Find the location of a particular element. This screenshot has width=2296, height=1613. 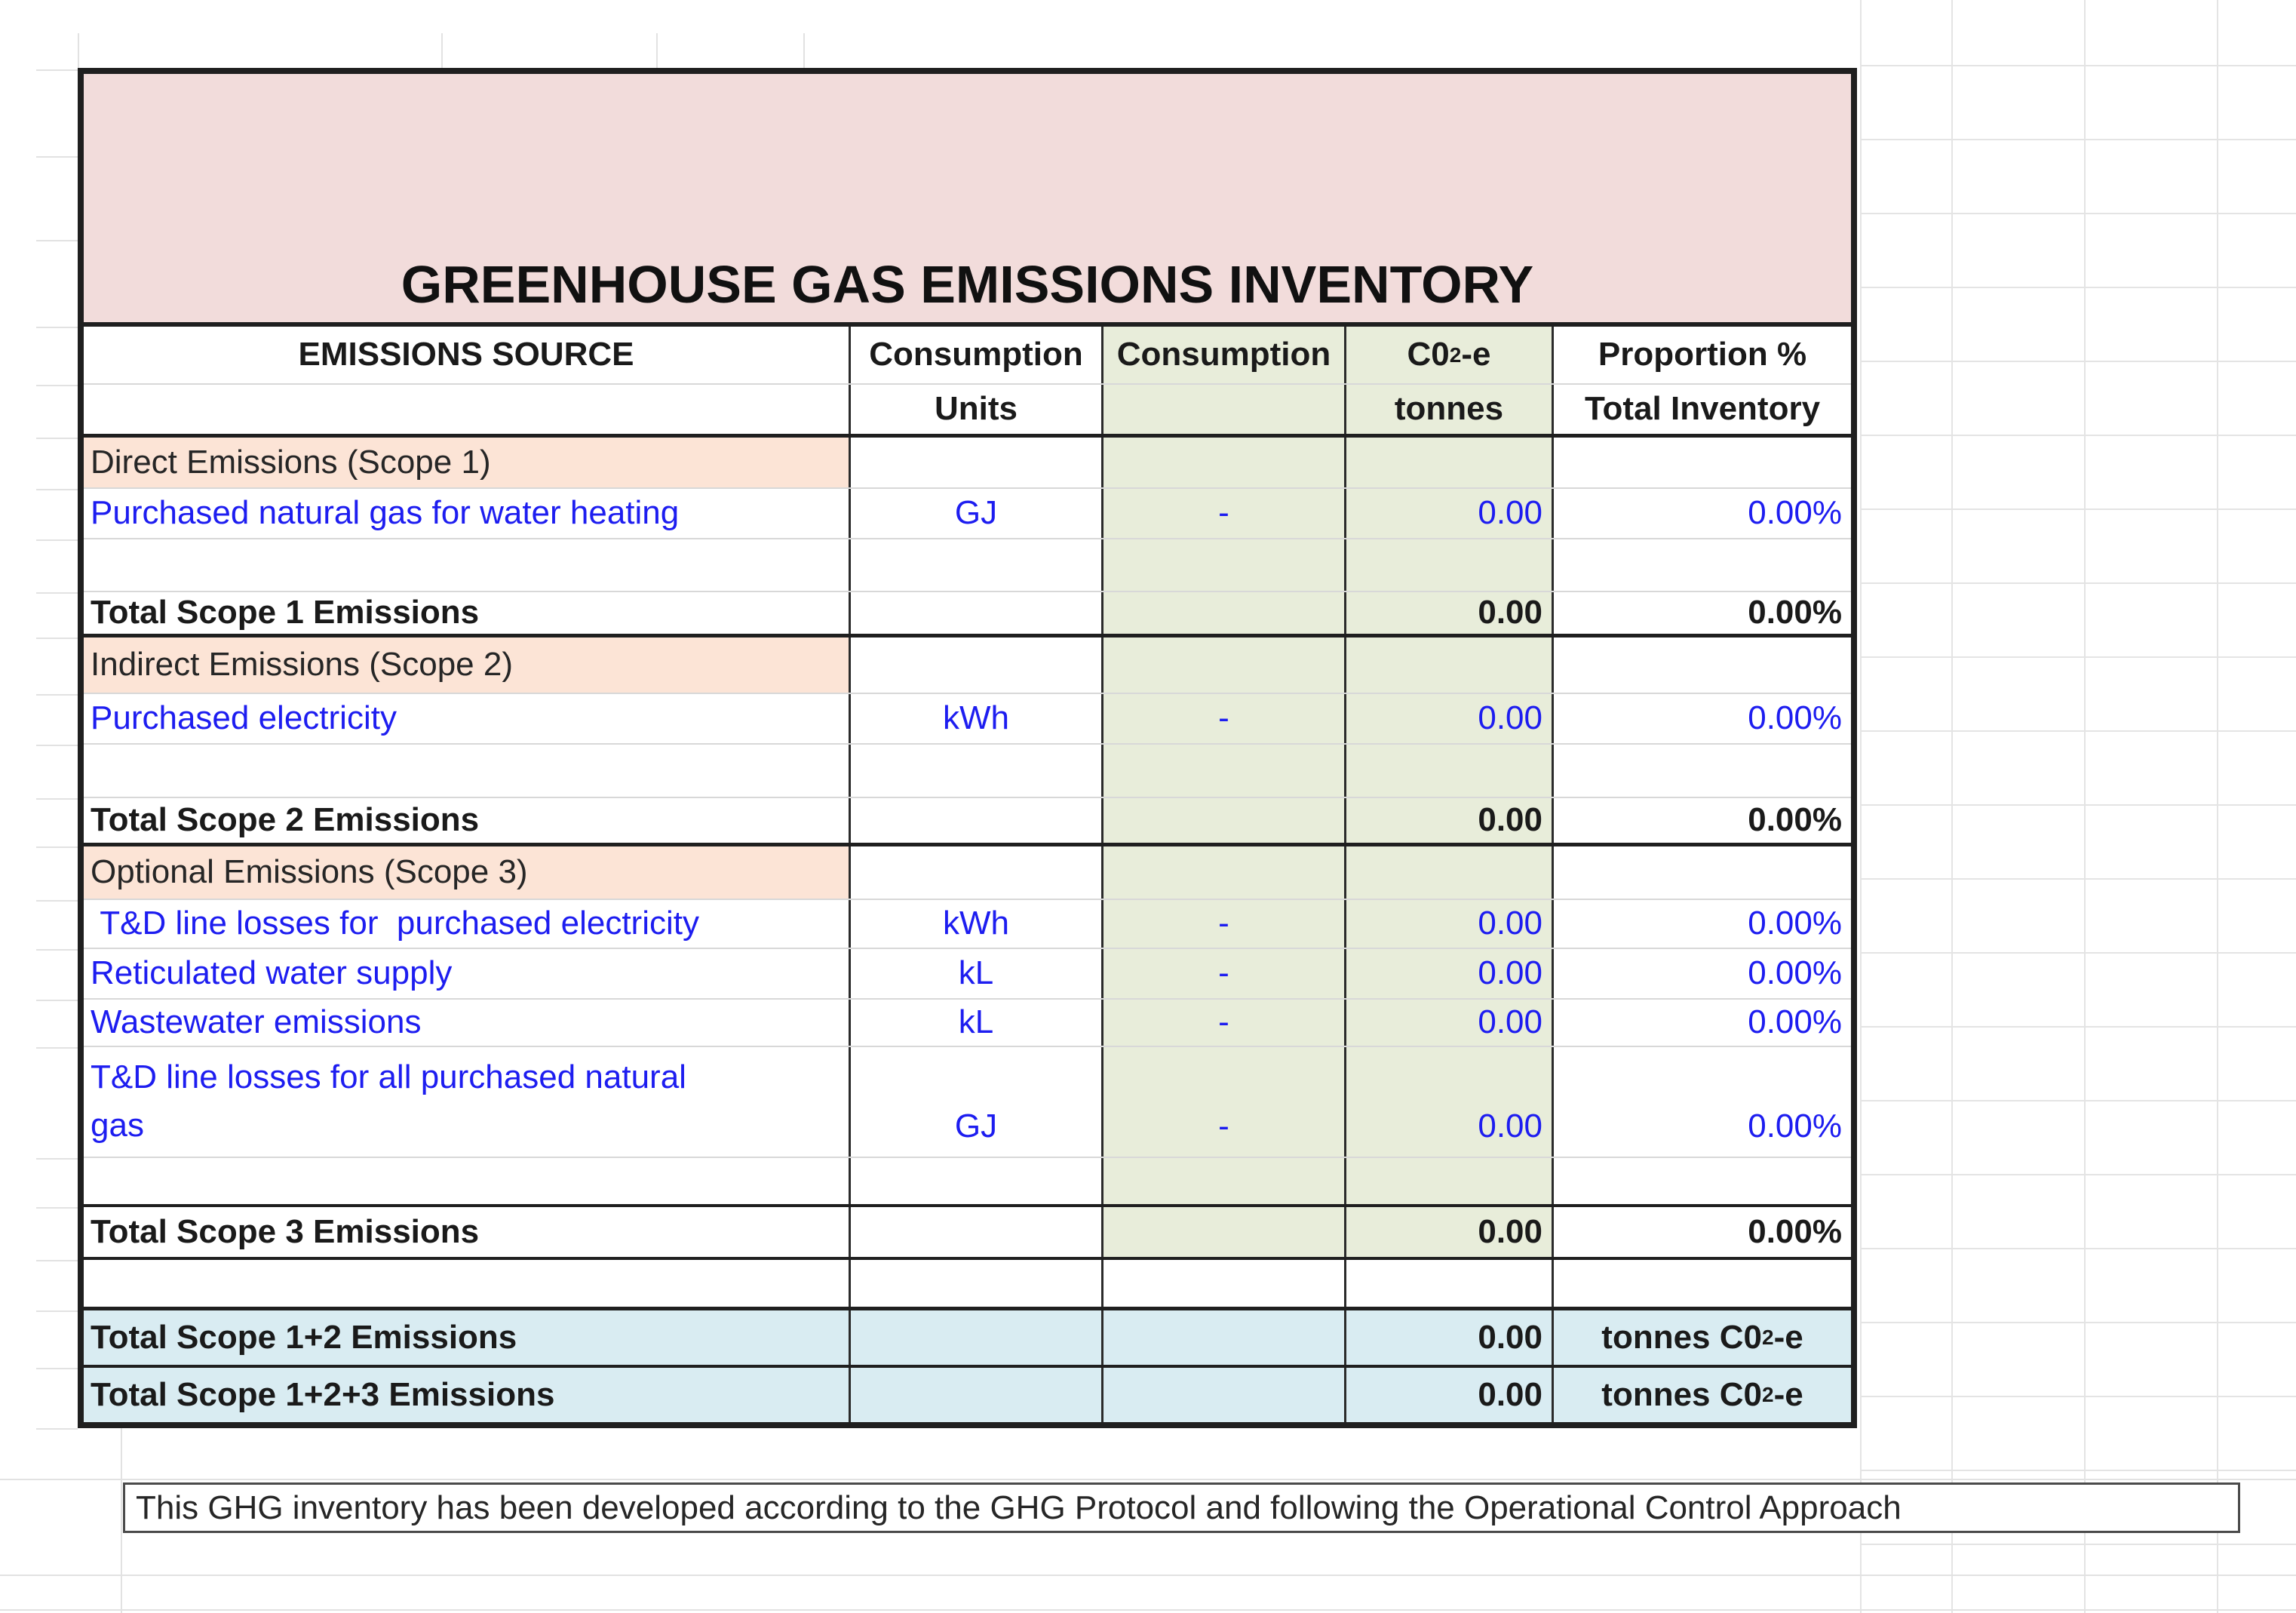

cell-scope3-td-gas-units: GJ is located at coordinates (977, 1102).